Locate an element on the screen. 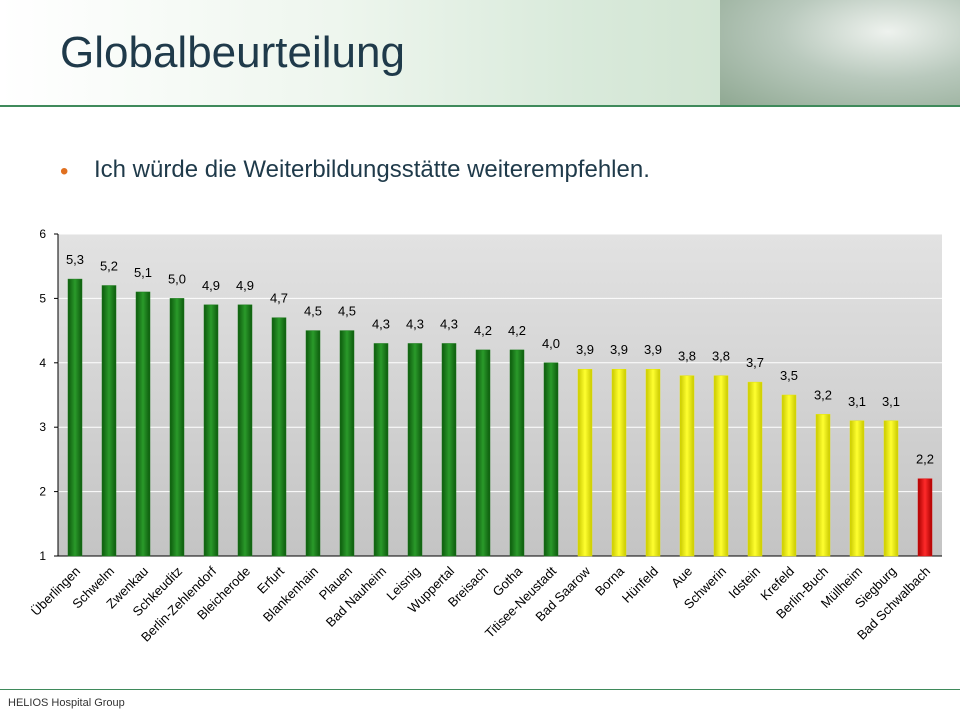  value-label: 5,0 is located at coordinates (177, 278).